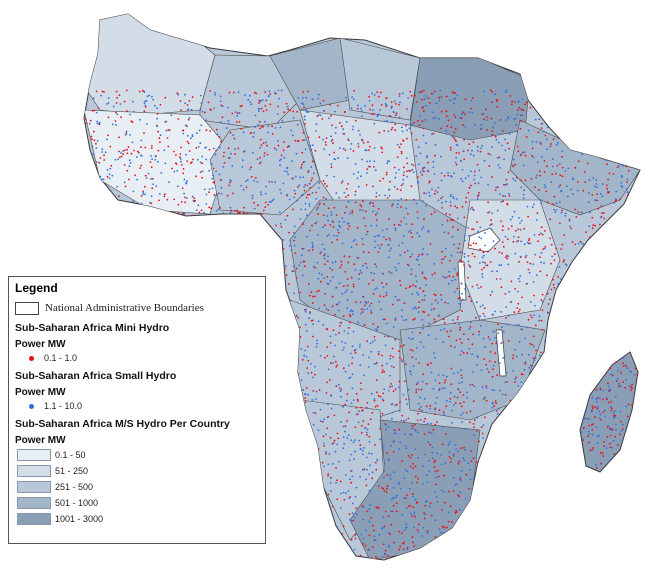 This screenshot has height=574, width=658. What do you see at coordinates (96, 376) in the screenshot?
I see `small-hydro-heading: Sub-Saharan Africa Small Hydro` at bounding box center [96, 376].